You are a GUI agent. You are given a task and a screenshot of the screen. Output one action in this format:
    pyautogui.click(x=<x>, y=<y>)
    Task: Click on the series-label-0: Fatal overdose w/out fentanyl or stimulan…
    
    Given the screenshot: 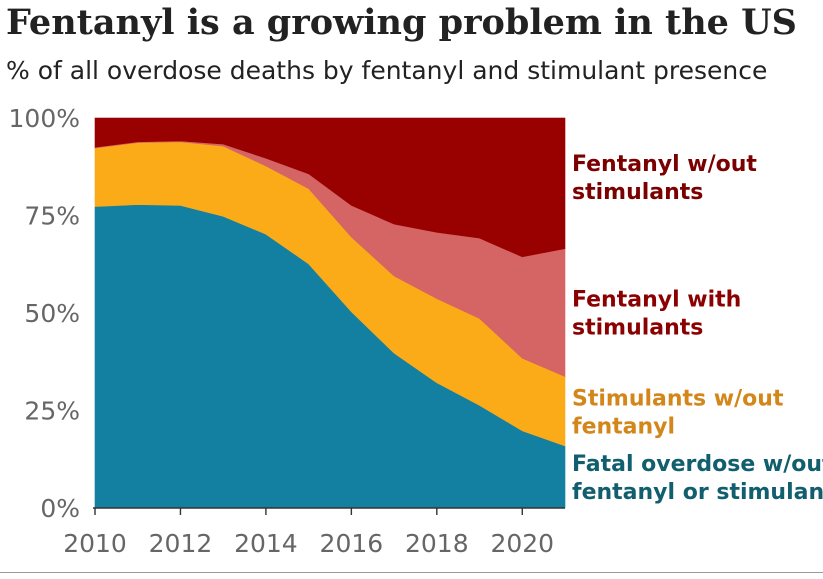 What is the action you would take?
    pyautogui.click(x=697, y=478)
    